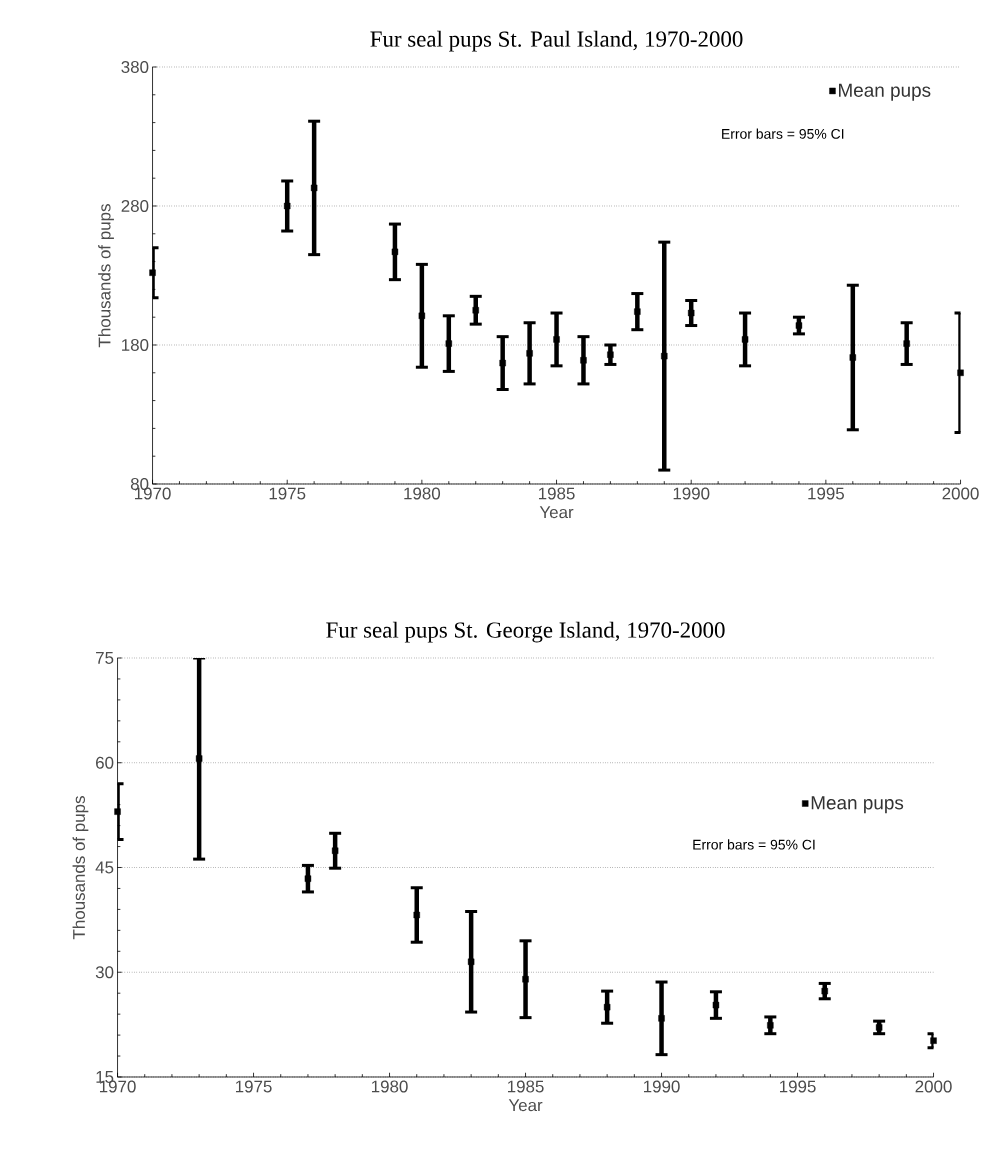 Image resolution: width=997 pixels, height=1170 pixels. Describe the element at coordinates (556, 41) in the screenshot. I see `chart-title: Fur seal pups St. Paul Island, 1970-2000` at that location.